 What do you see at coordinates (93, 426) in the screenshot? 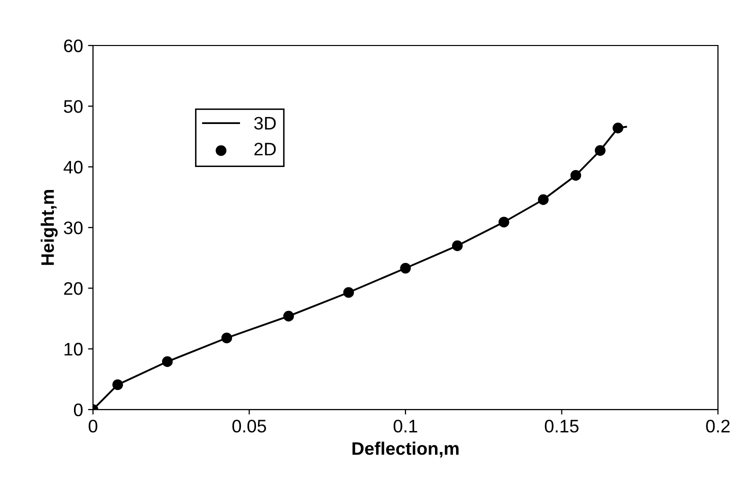
I see `x-tick-label: 0` at bounding box center [93, 426].